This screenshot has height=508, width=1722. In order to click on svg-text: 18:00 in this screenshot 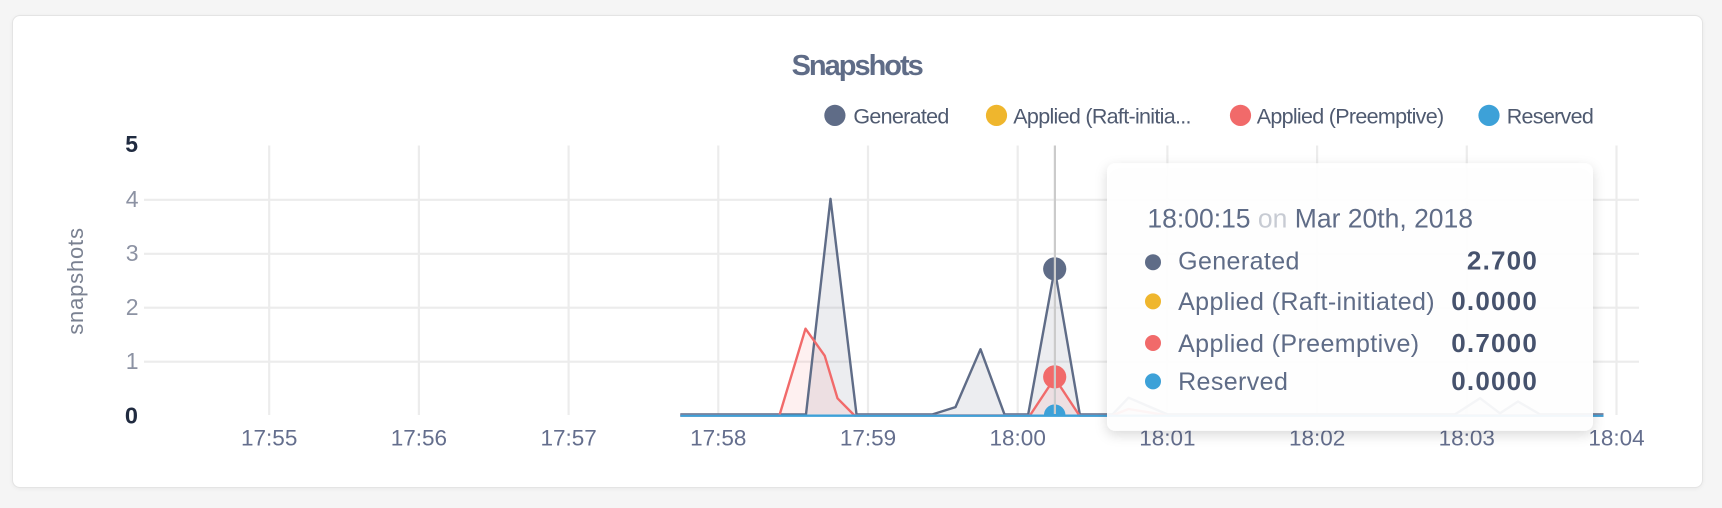, I will do `click(1018, 437)`.